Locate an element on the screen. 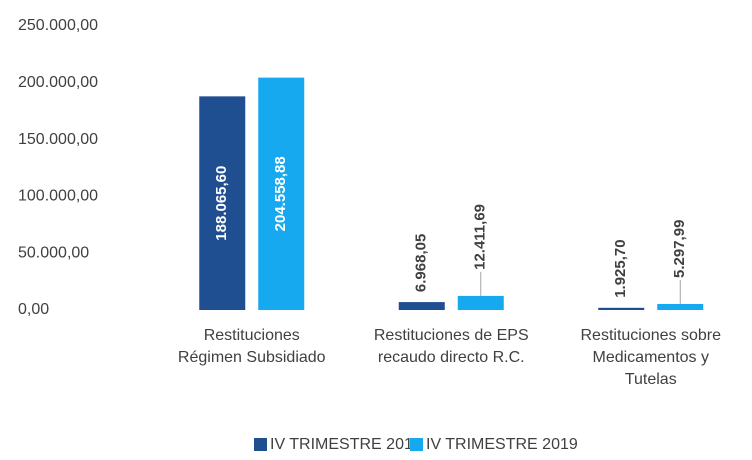 Image resolution: width=752 pixels, height=460 pixels. y-tick-label: 0,00 is located at coordinates (33, 309).